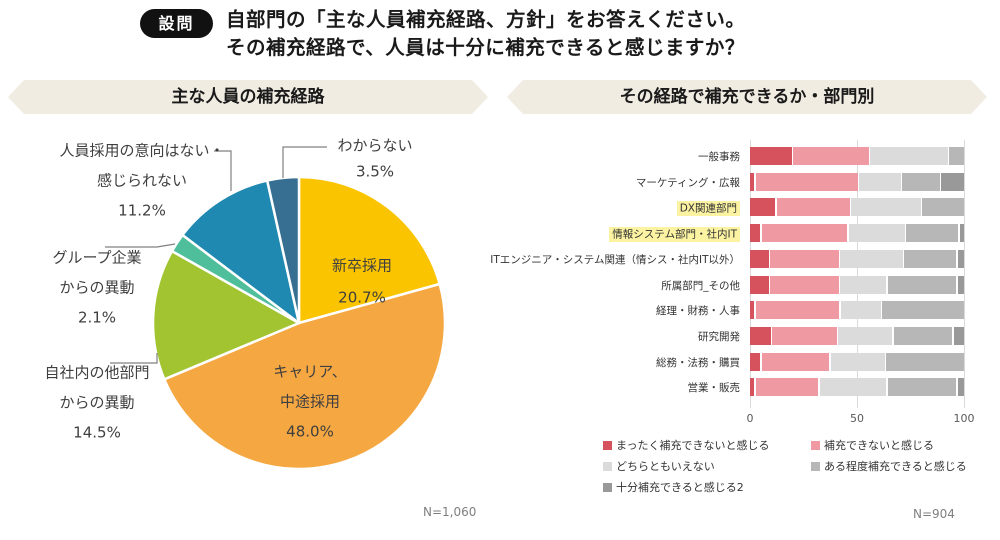  What do you see at coordinates (142, 181) in the screenshot?
I see `pie-slice-label: 感じられない` at bounding box center [142, 181].